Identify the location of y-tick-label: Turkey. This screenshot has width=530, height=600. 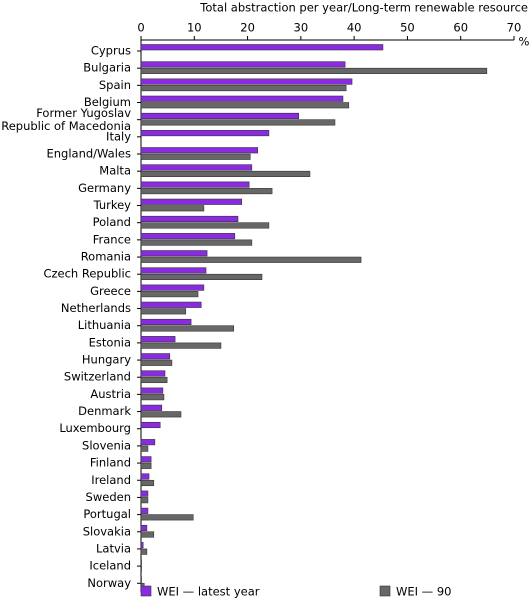
(112, 205).